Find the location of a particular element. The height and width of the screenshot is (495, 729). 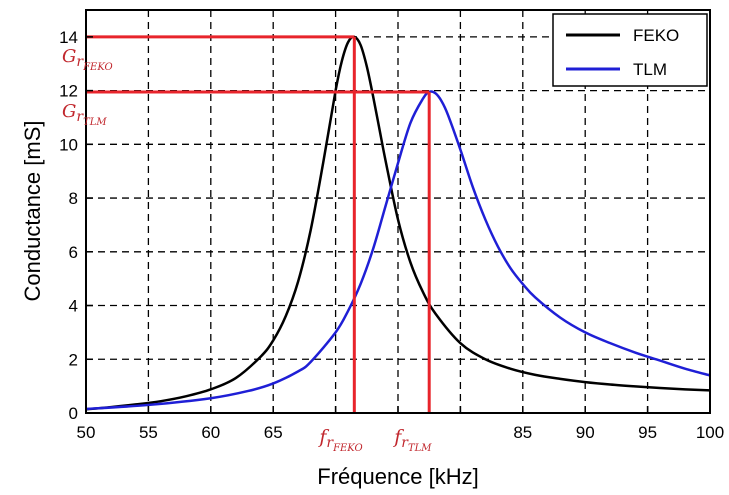

legend: FEKO TLM is located at coordinates (630, 50).